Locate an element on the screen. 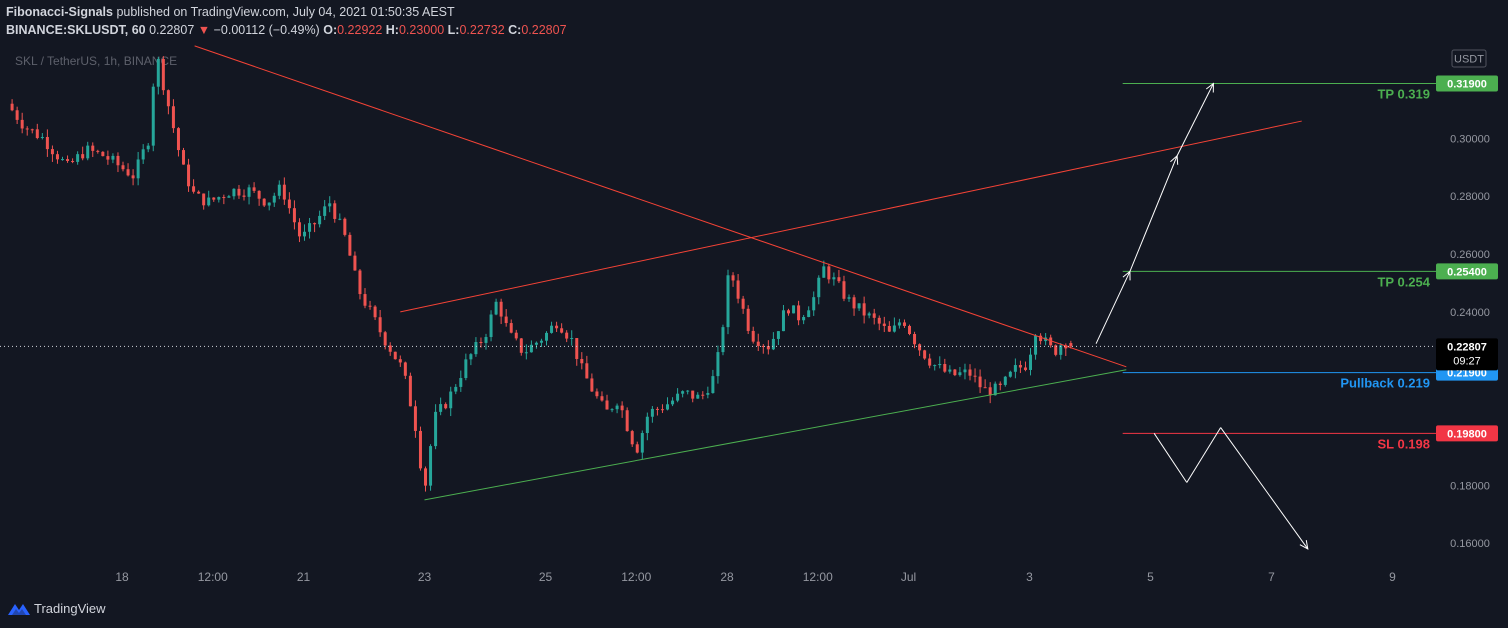 This screenshot has height=628, width=1508. close-label: C: is located at coordinates (515, 30).